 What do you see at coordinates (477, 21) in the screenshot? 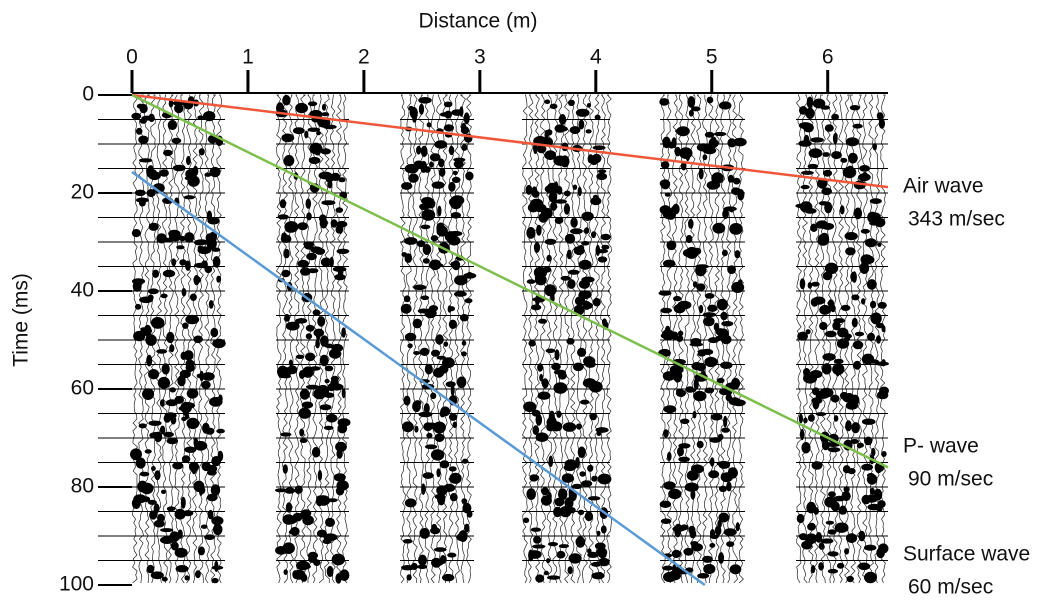
I see `x-axis-title: Distance (m)` at bounding box center [477, 21].